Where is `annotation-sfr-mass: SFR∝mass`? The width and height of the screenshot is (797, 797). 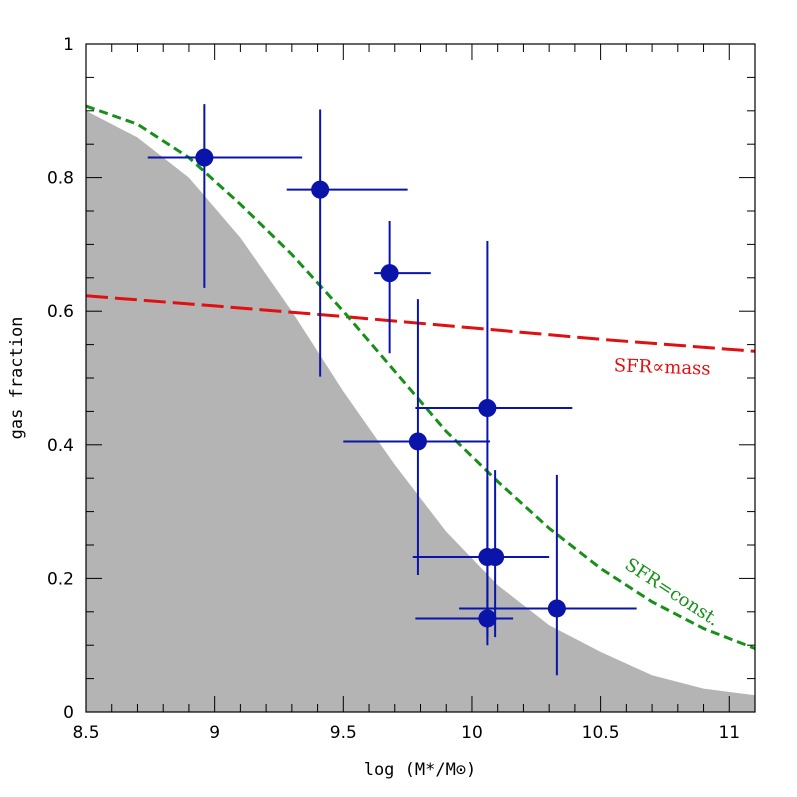
annotation-sfr-mass: SFR∝mass is located at coordinates (662, 367).